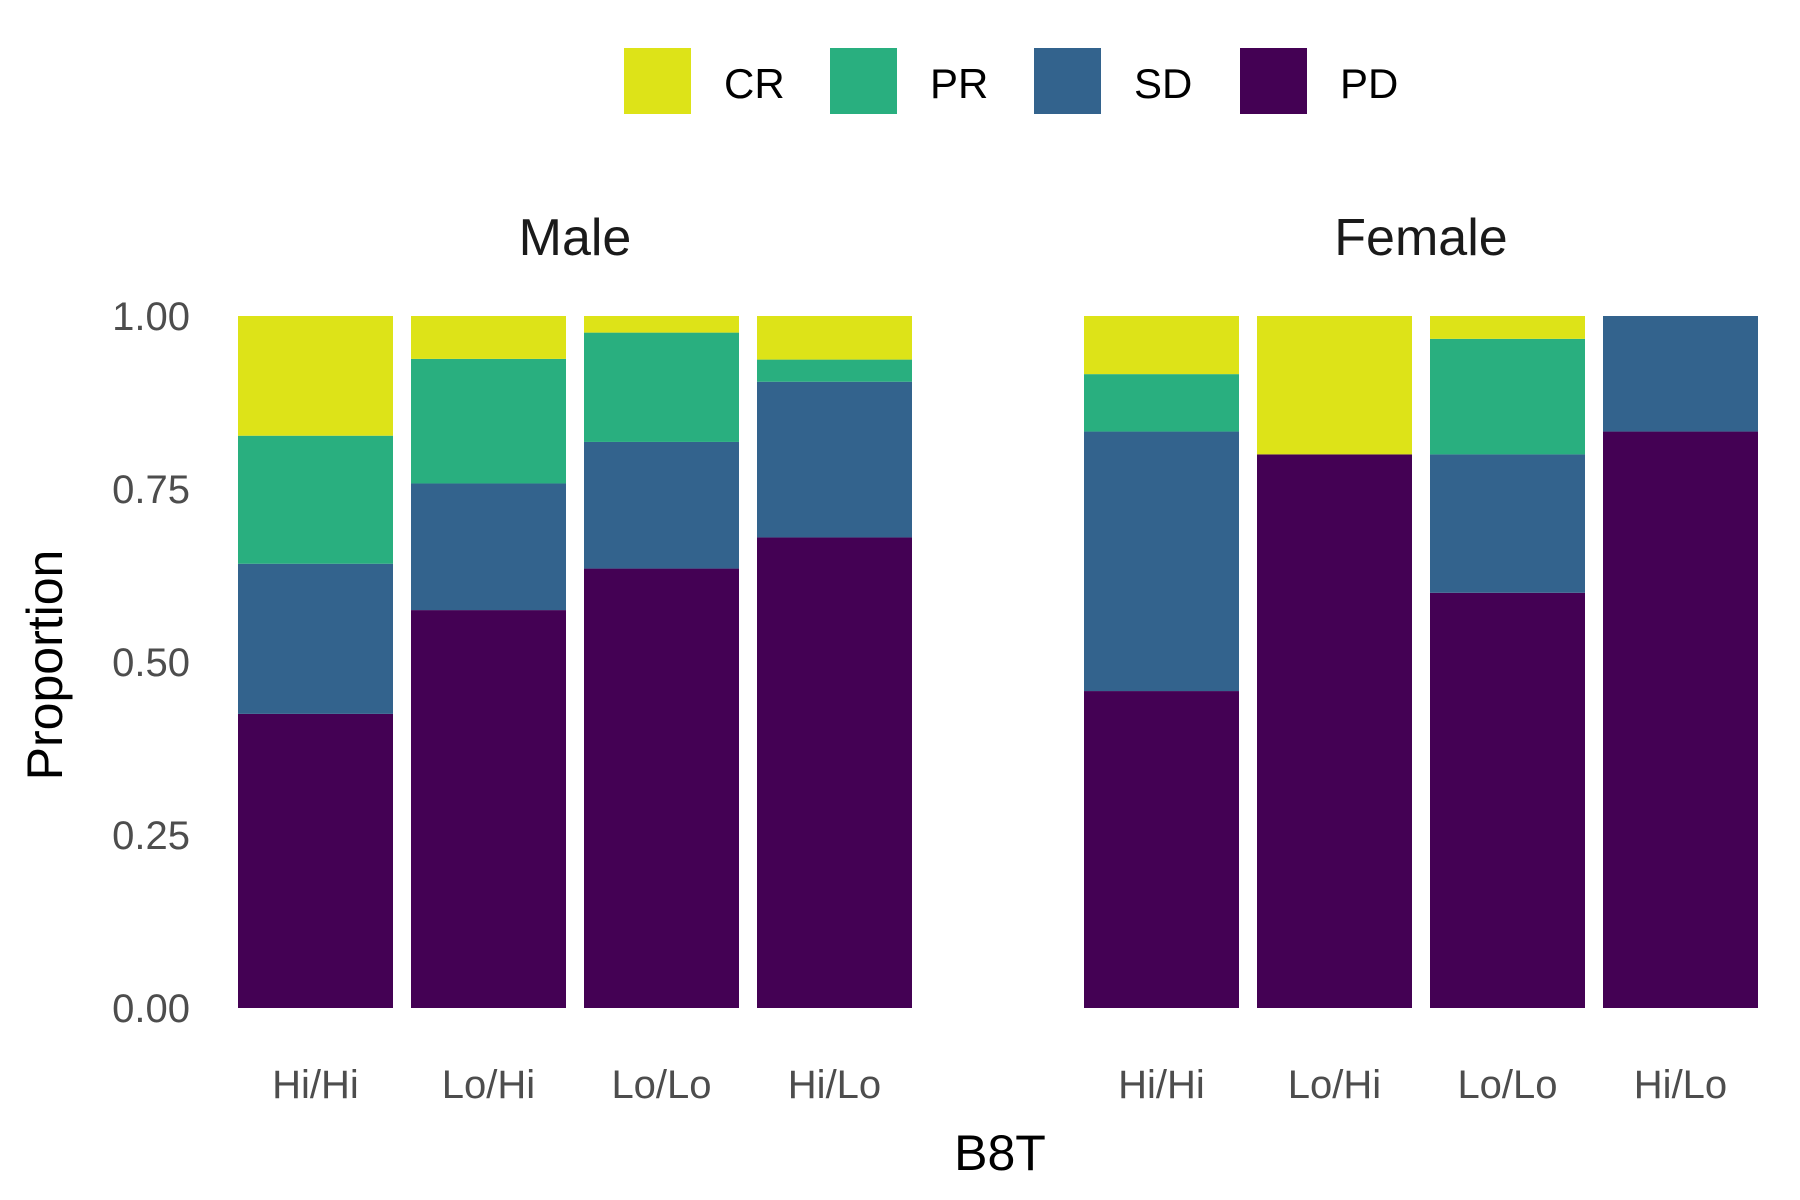 The image size is (1800, 1200). What do you see at coordinates (1273, 81) in the screenshot?
I see `legend-swatch-pd` at bounding box center [1273, 81].